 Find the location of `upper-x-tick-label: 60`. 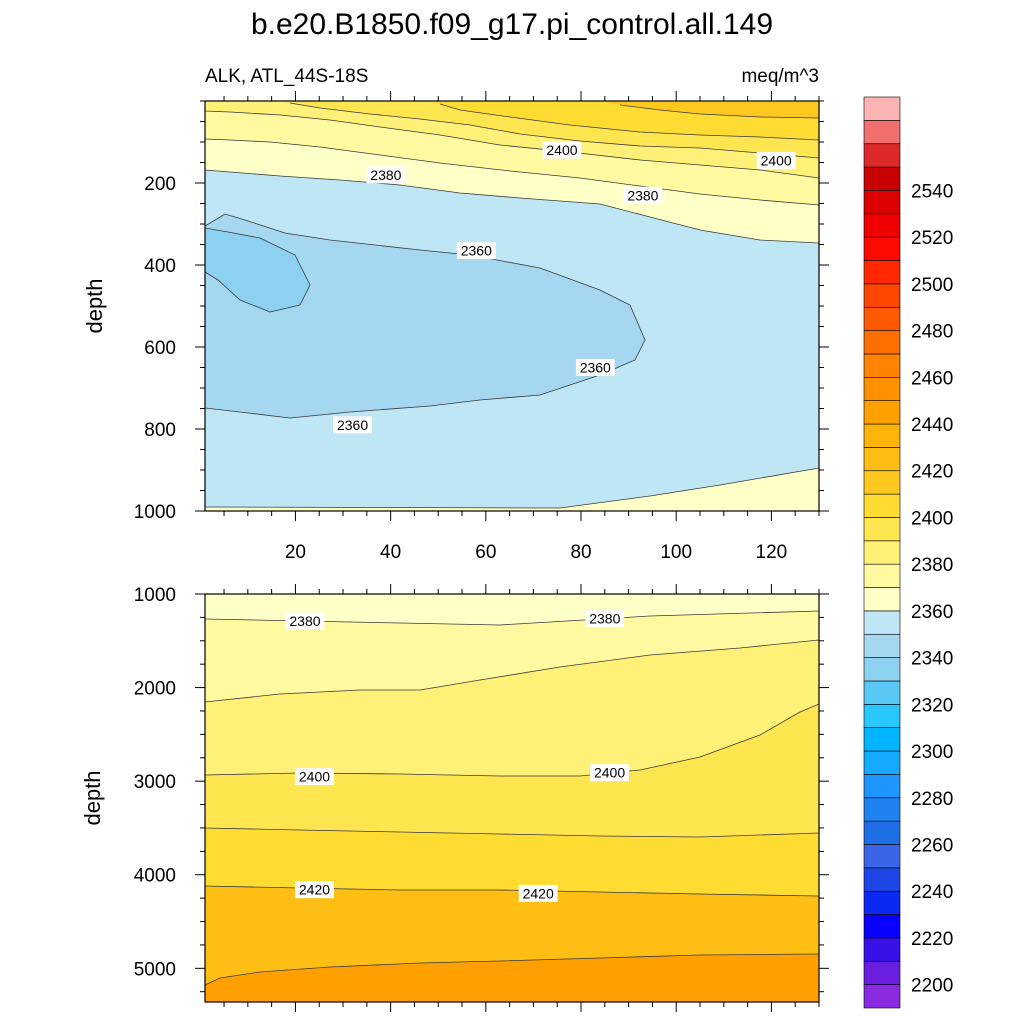

upper-x-tick-label: 60 is located at coordinates (485, 552).